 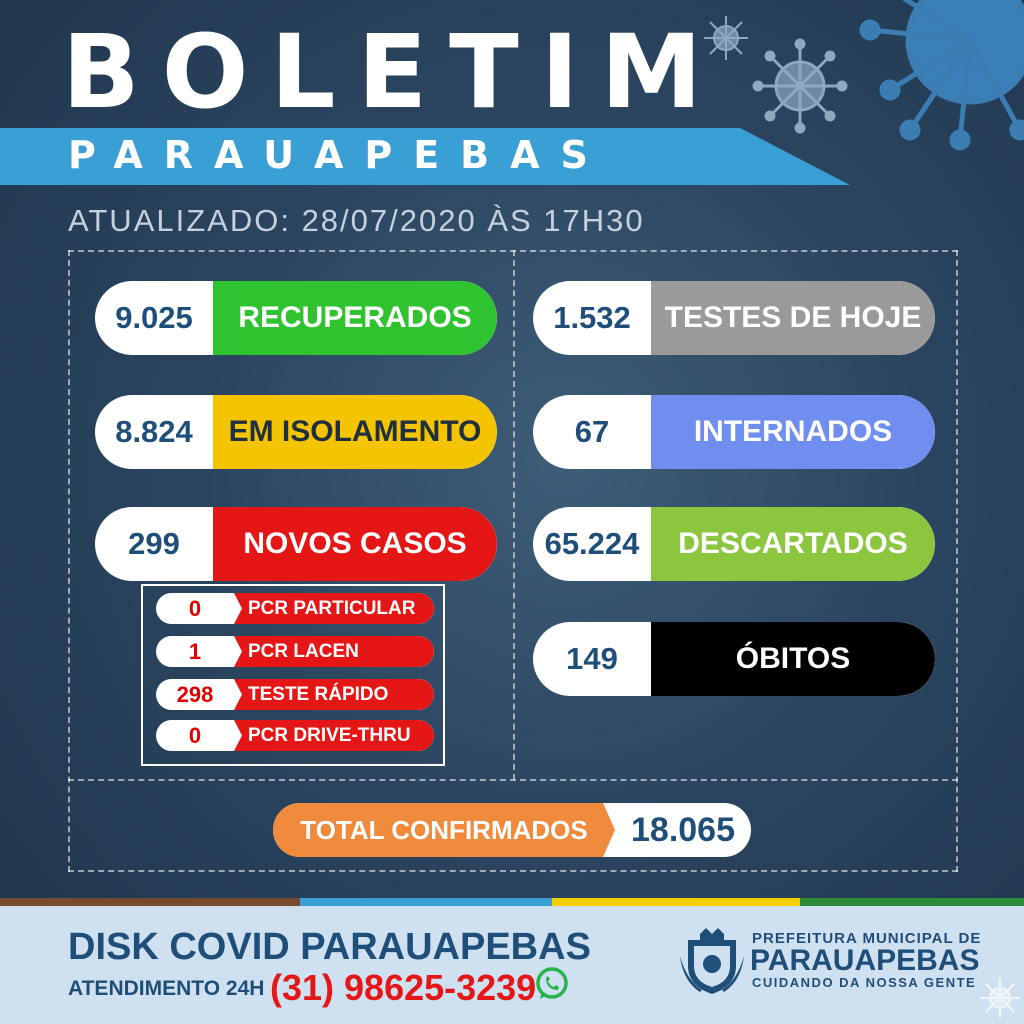 I want to click on breakdown-label: PCR DRIVE-THRU, so click(x=334, y=735).